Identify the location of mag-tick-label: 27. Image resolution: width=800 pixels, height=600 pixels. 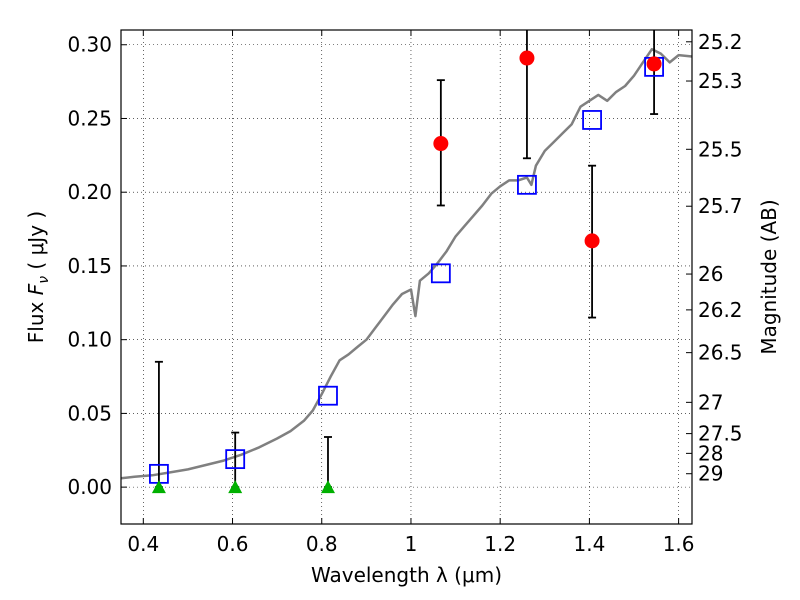
(710, 402).